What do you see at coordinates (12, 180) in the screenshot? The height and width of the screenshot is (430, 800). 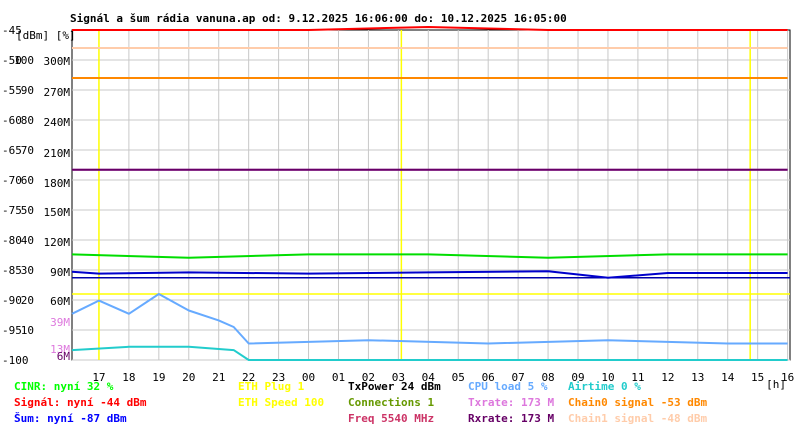 I see `y-tick-dbm: -70` at bounding box center [12, 180].